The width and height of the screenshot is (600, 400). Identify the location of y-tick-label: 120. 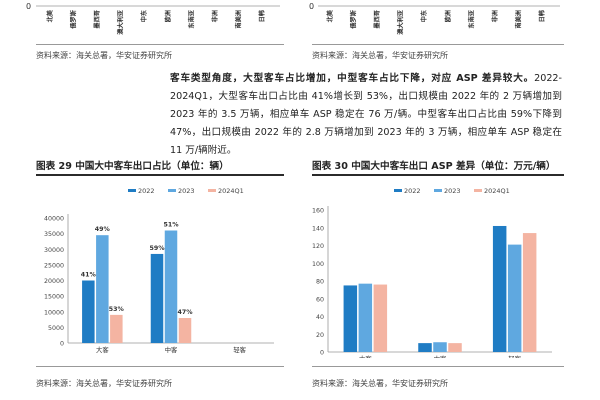
(318, 246).